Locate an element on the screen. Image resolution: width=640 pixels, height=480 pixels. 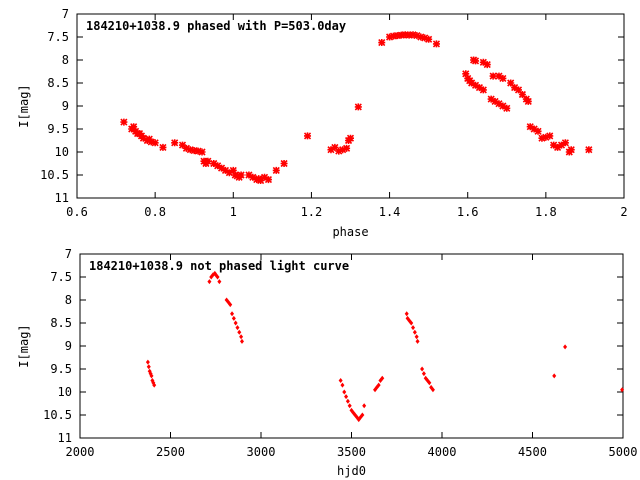
x-tick-label: 0.6 is located at coordinates (77, 212).